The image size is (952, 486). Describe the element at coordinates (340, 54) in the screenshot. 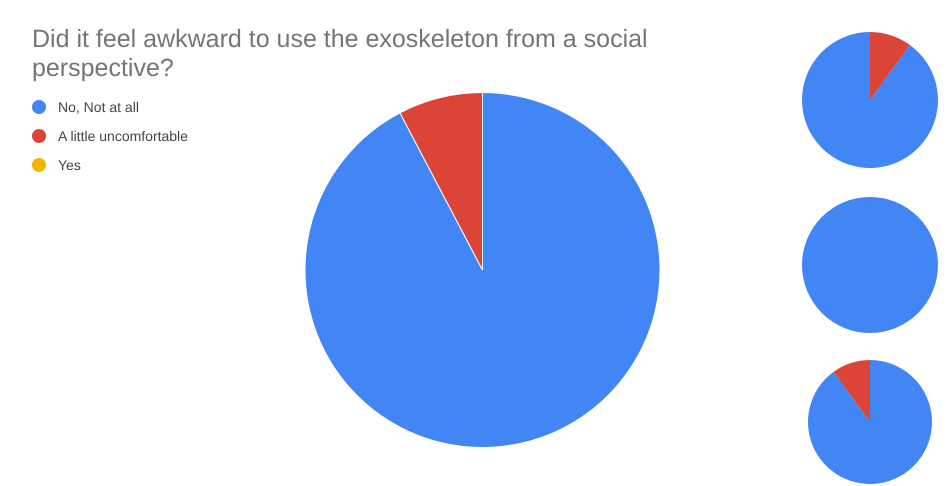

I see `chart-title: Did it feel awkward to use the exoskeleton from a social perspective?` at that location.